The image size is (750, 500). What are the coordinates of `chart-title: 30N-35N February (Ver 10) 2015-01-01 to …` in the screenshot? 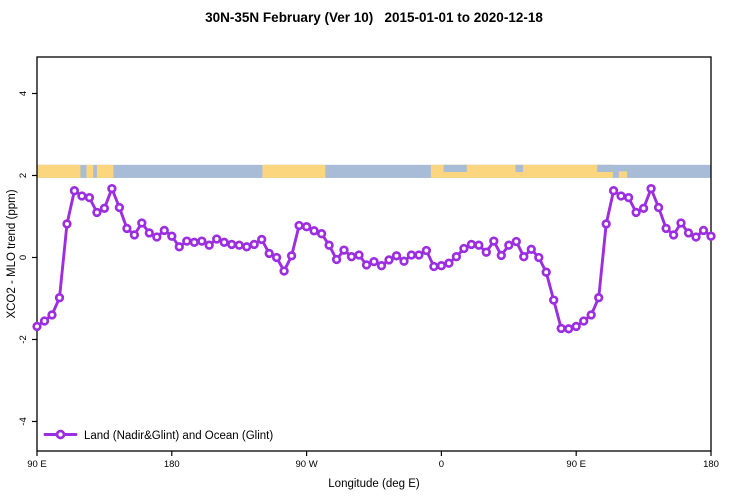 It's located at (374, 17).